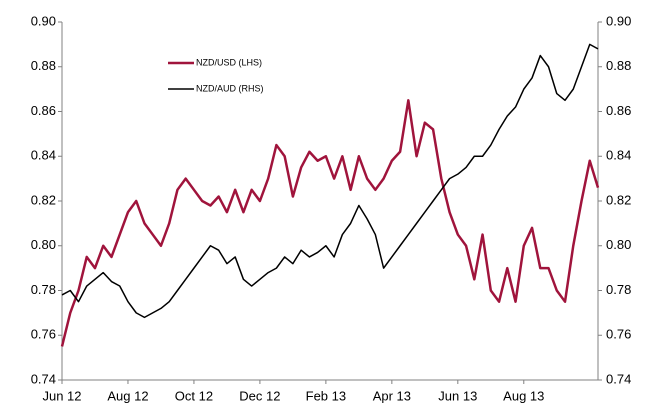 This screenshot has width=648, height=408. I want to click on y-tick-label: 0.82, so click(43, 199).